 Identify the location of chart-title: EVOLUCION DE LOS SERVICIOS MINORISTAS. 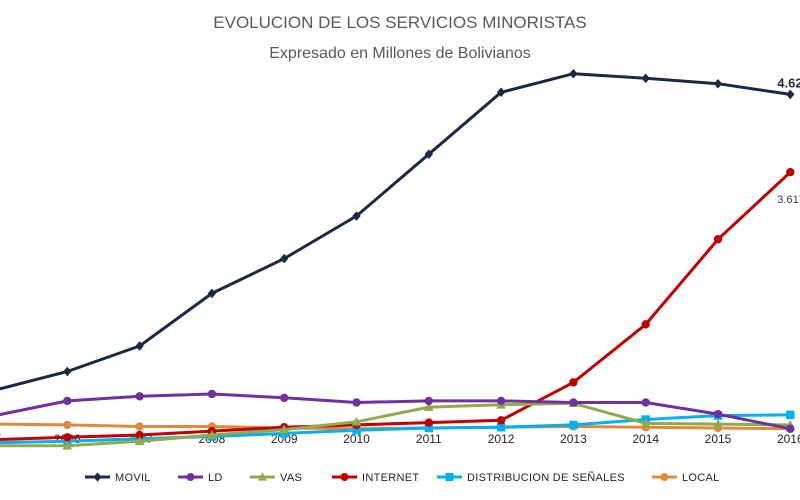
(399, 22).